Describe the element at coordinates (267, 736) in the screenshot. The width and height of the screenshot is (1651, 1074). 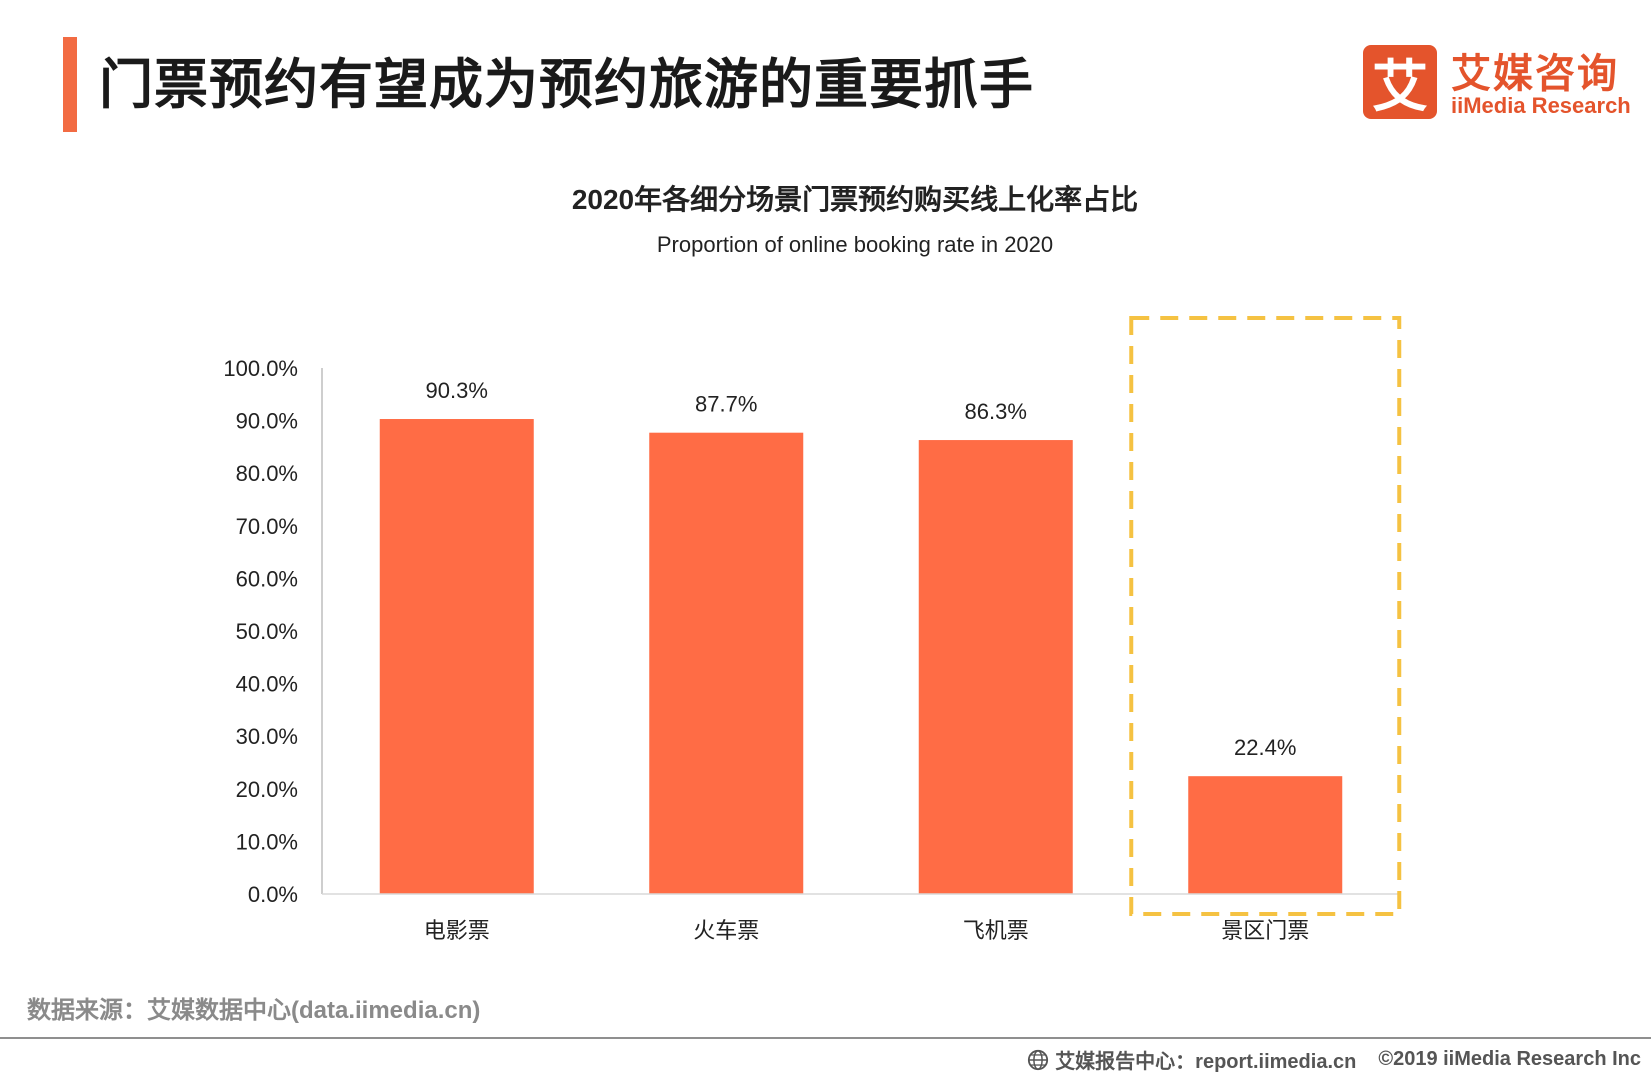
I see `y-tick-label: 30.0%` at that location.